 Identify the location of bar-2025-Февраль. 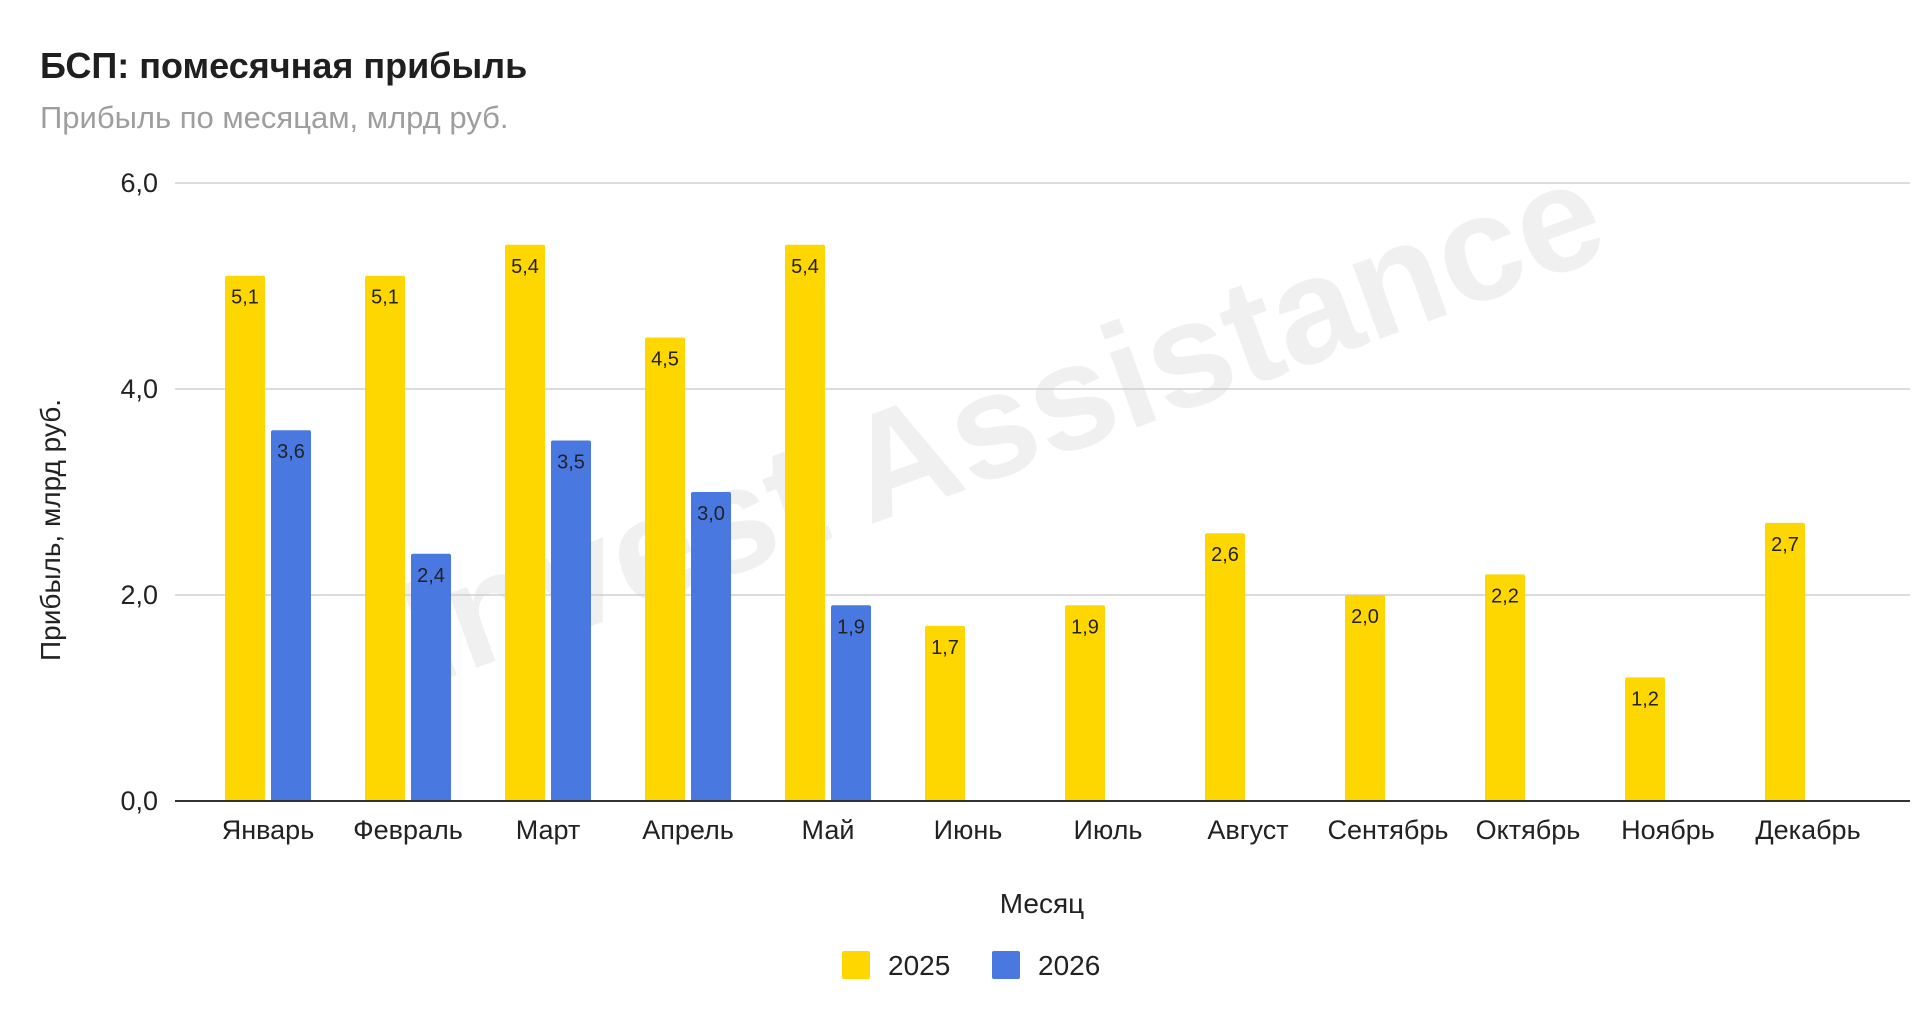
(385, 538).